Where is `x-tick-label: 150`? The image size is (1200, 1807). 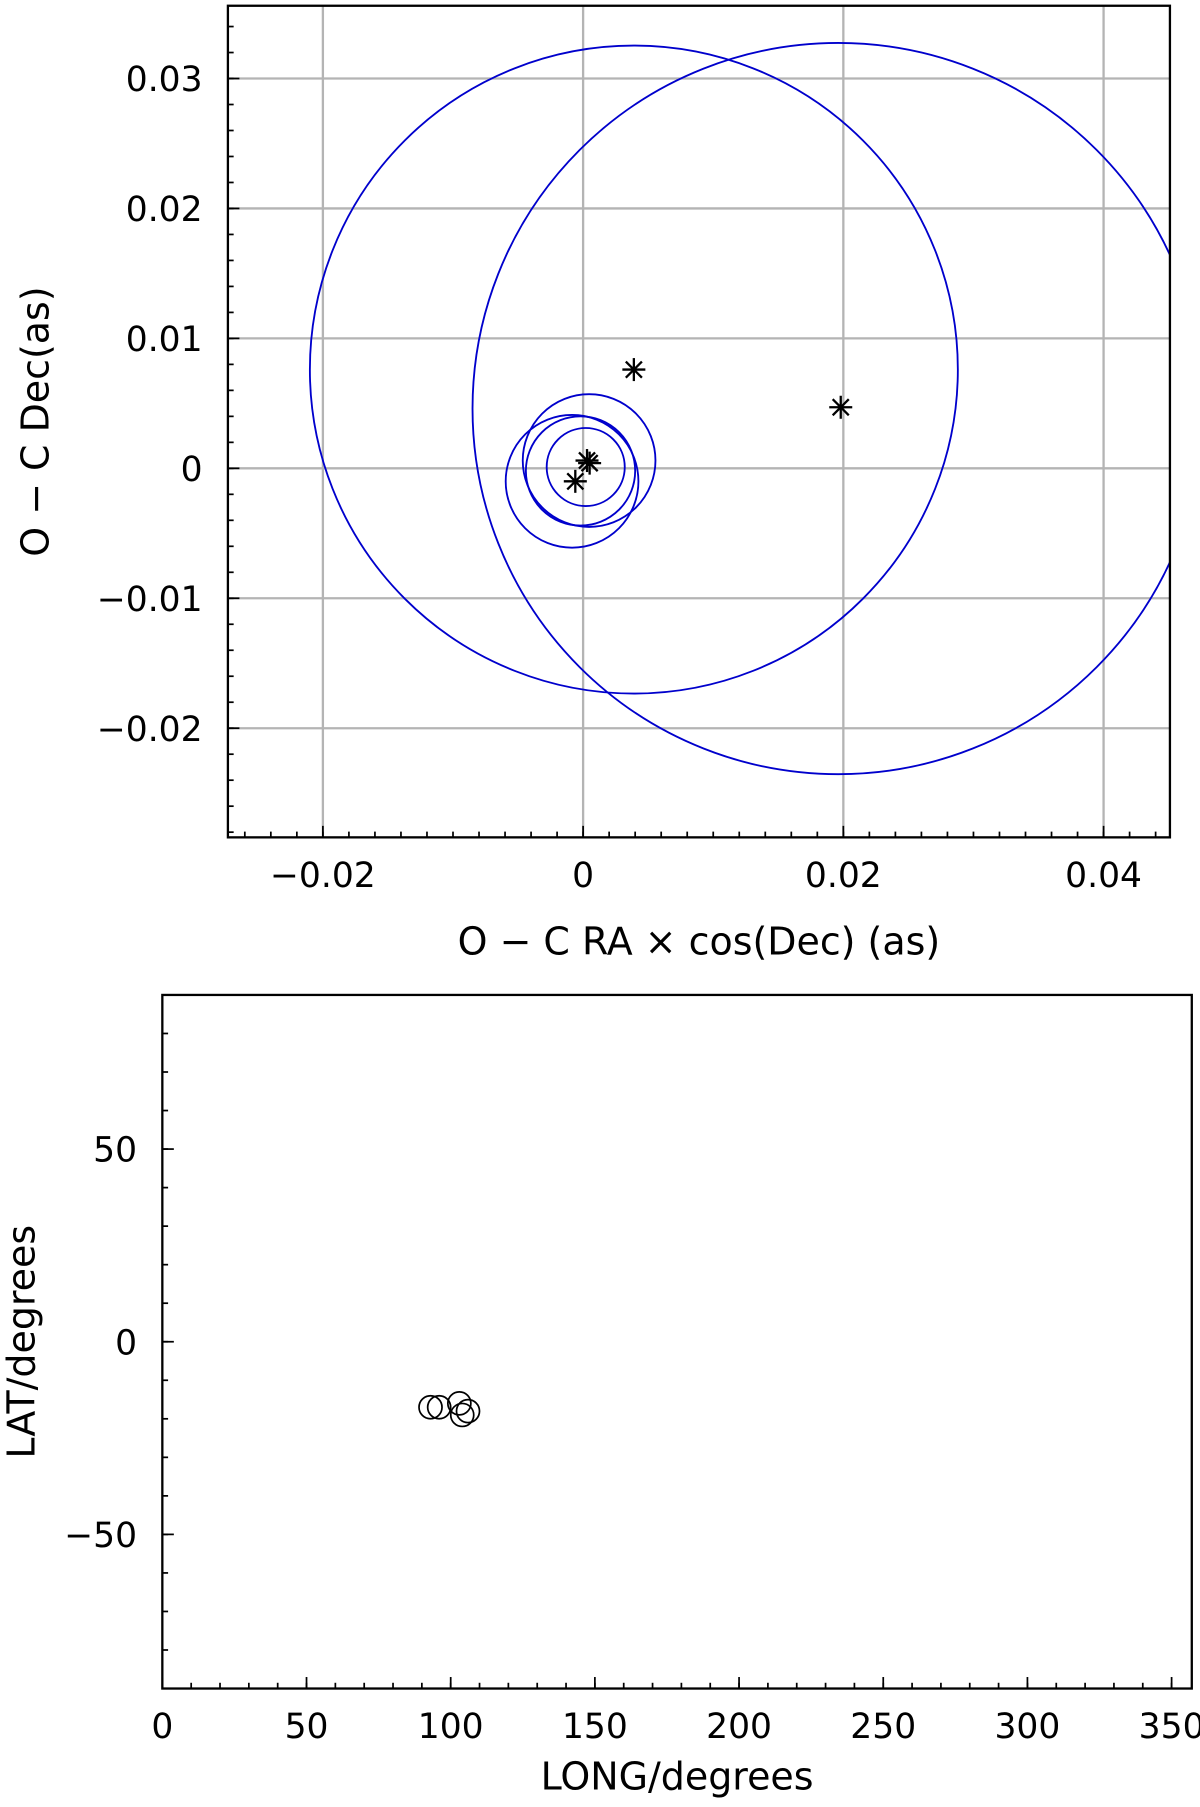
x-tick-label: 150 is located at coordinates (595, 1727).